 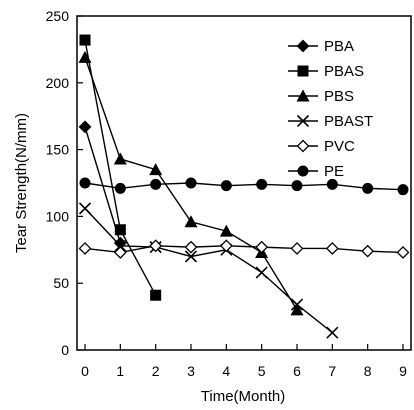 I want to click on y-tick-label: 200, so click(x=58, y=83).